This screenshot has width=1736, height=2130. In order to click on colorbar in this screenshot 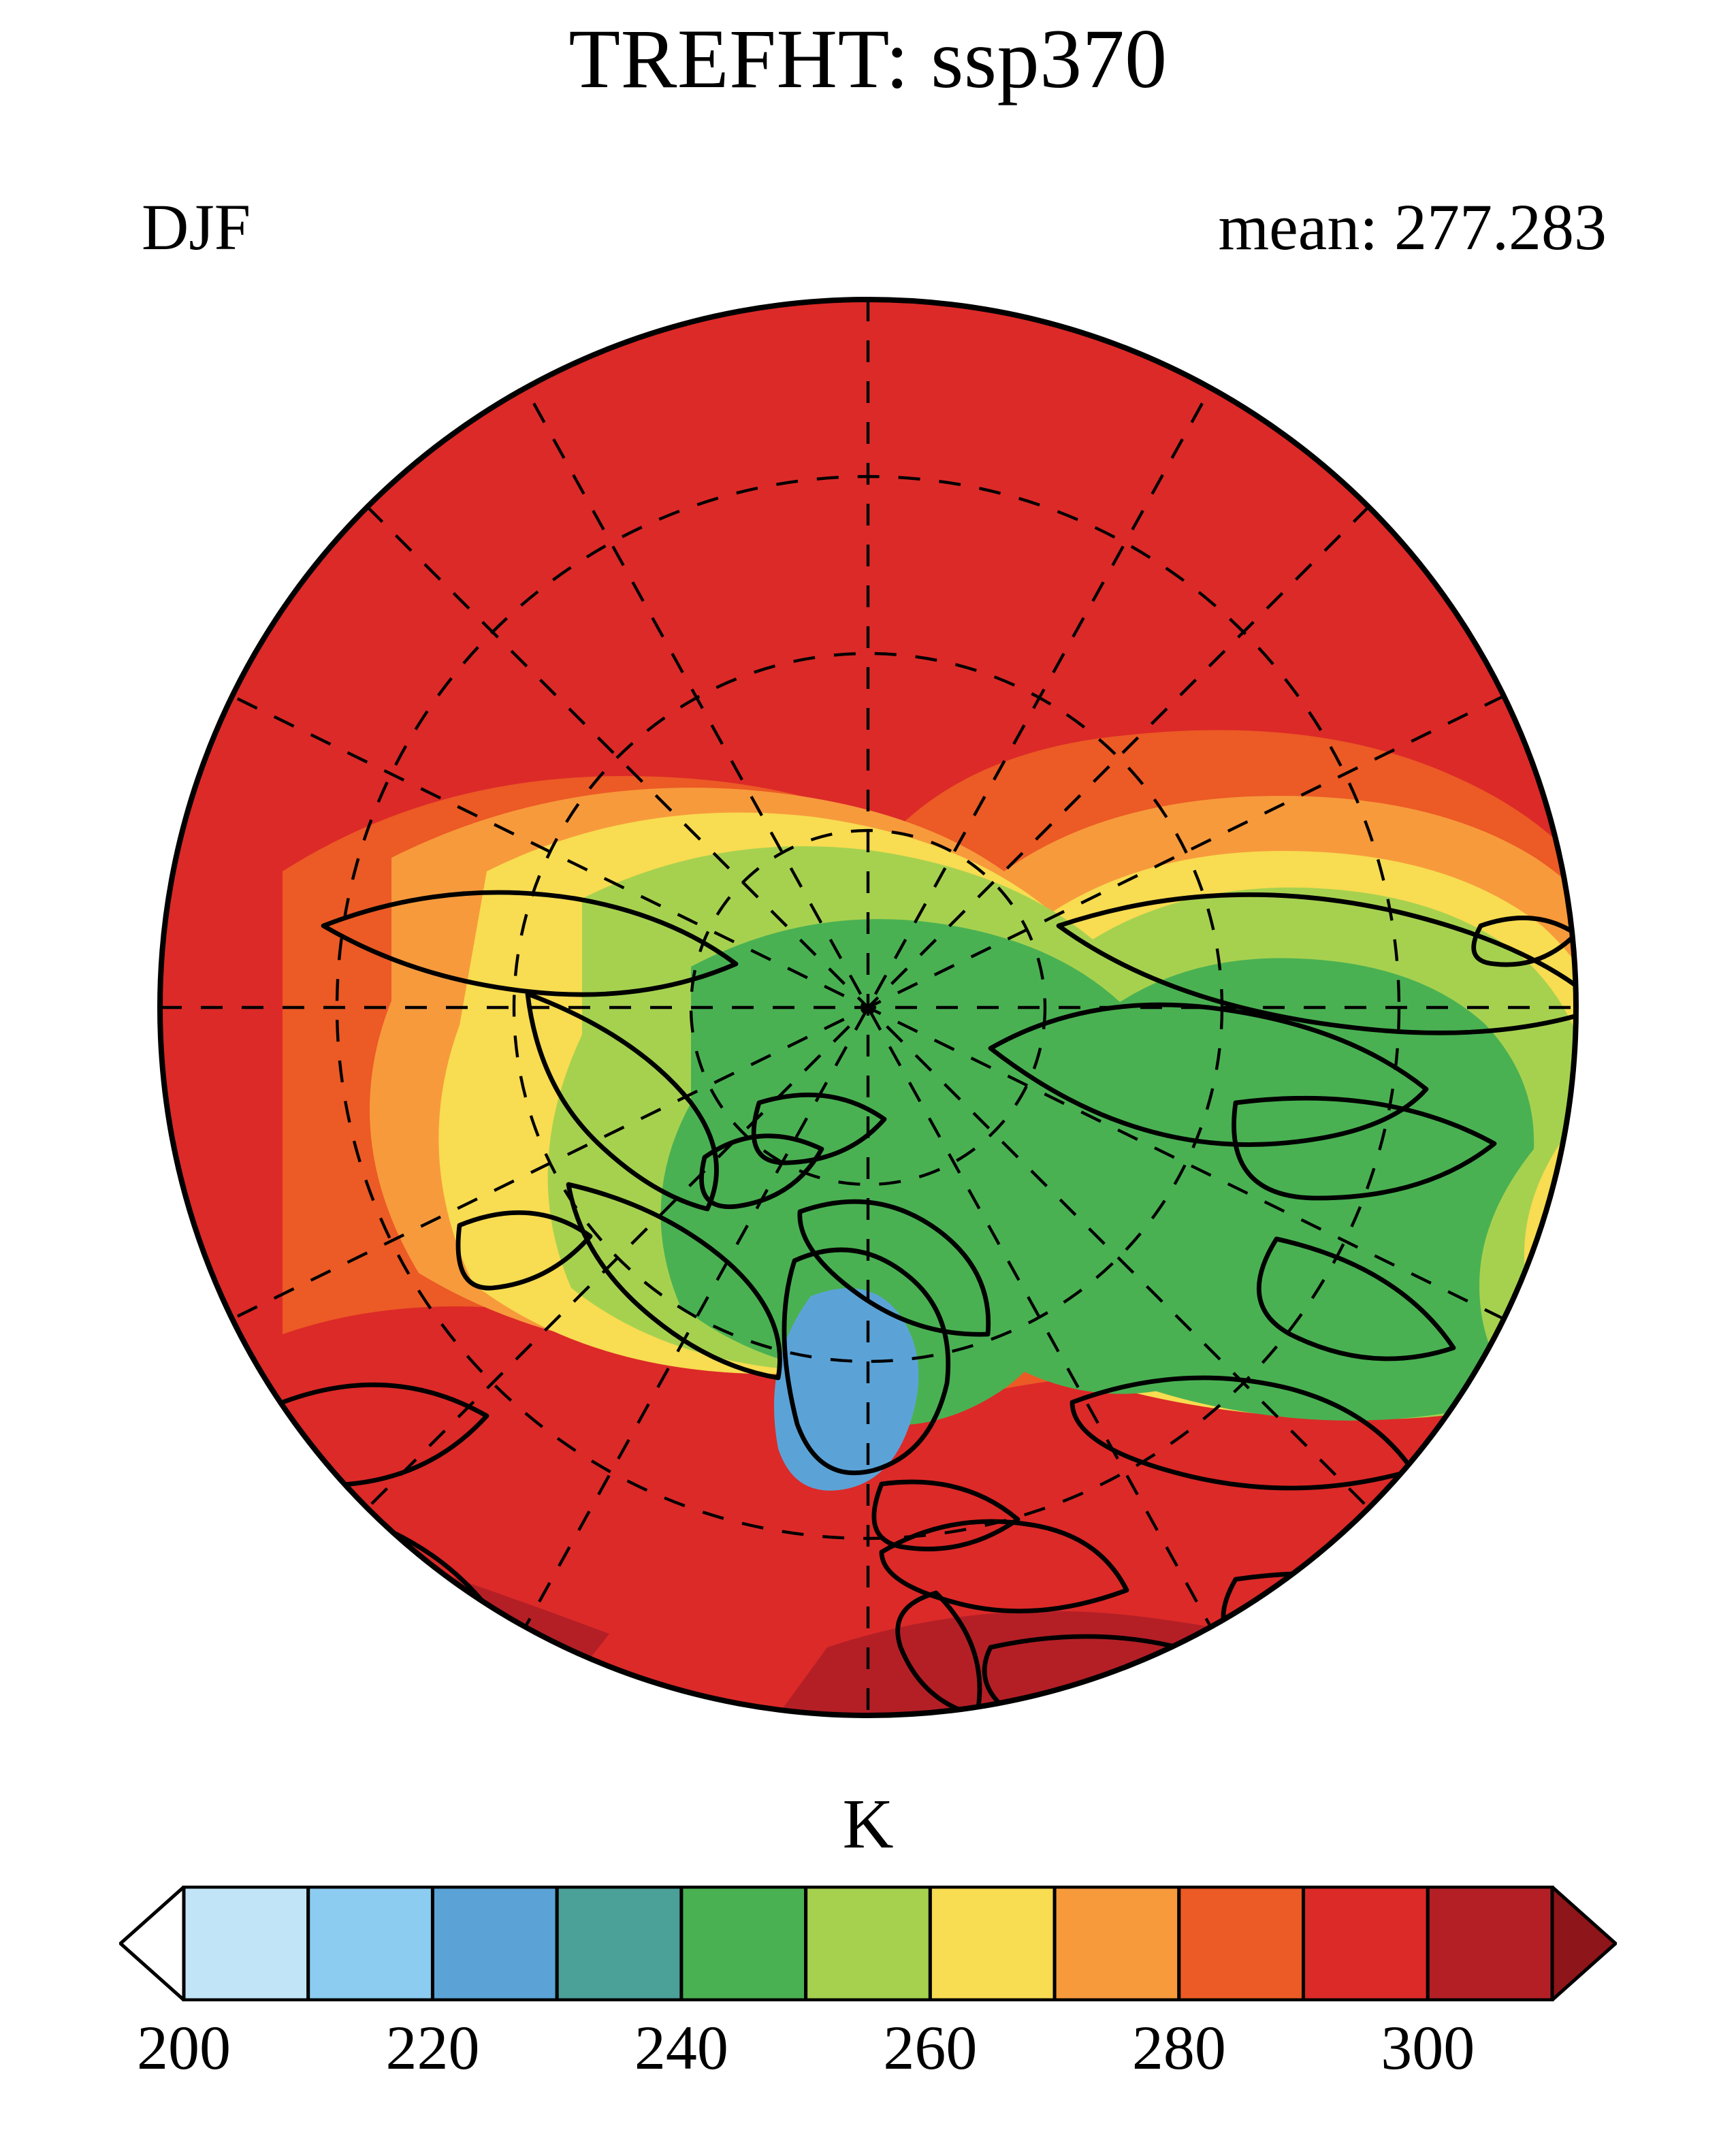, I will do `click(868, 1943)`.